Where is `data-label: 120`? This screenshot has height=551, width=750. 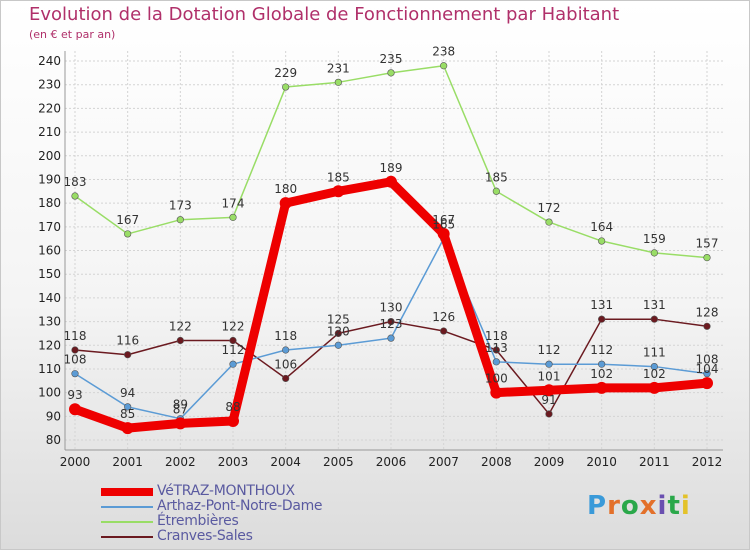
data-label: 120 is located at coordinates (338, 331).